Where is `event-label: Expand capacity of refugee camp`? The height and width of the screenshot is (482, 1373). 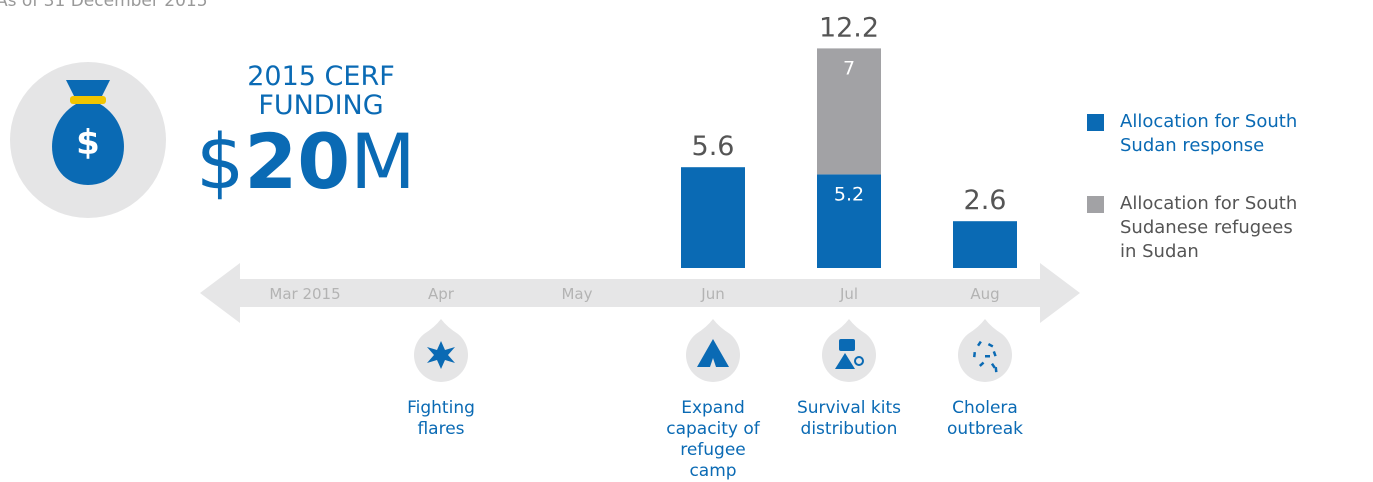
event-label: Expand capacity of refugee camp is located at coordinates (713, 439).